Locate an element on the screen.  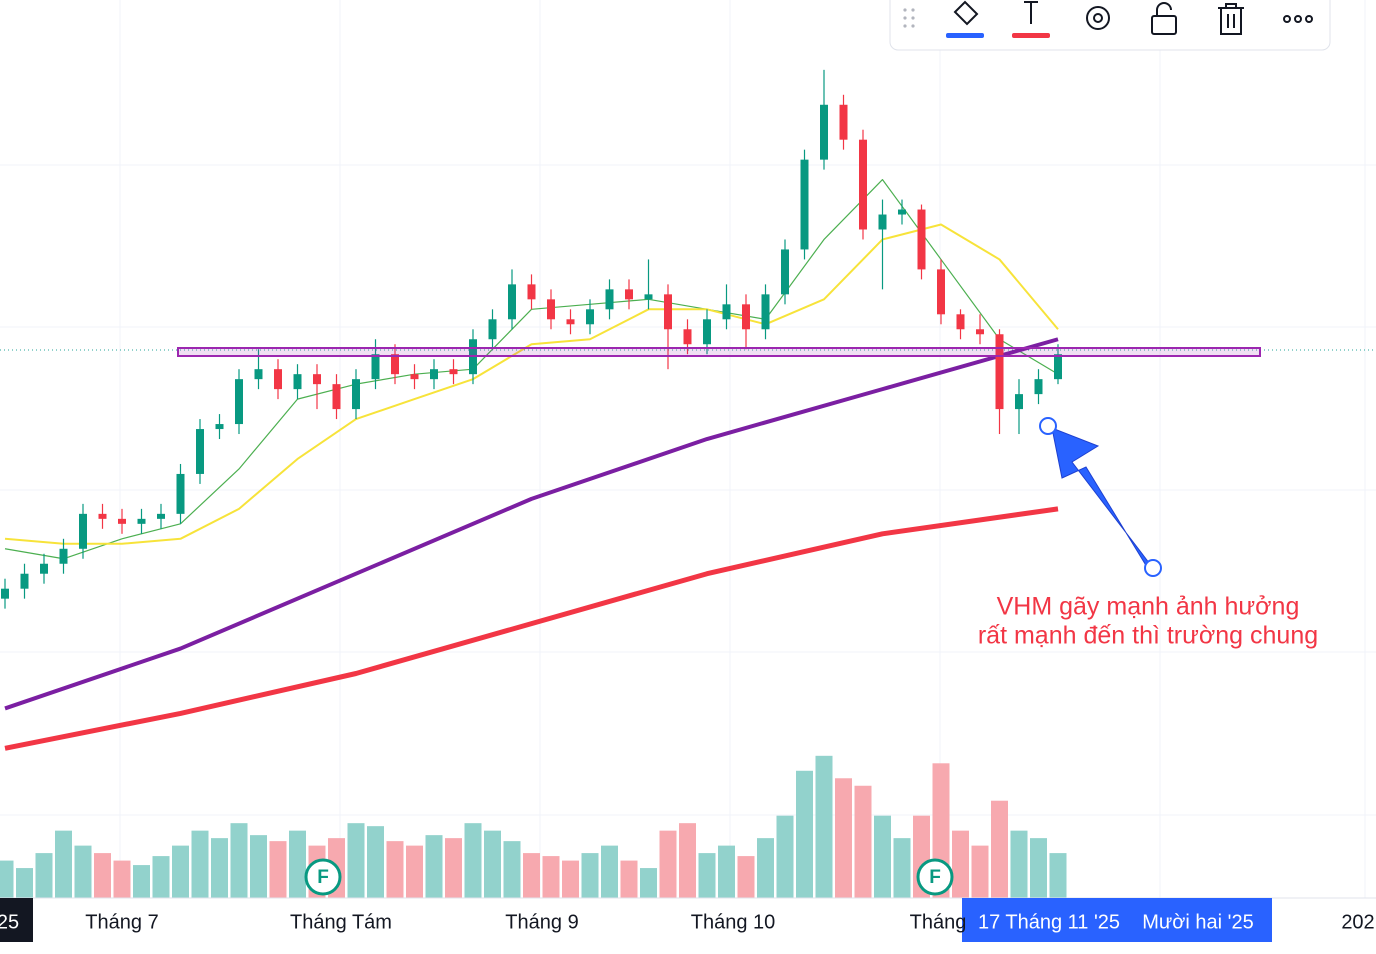
annotation-text: rất mạnh đến thì trường chung is located at coordinates (1148, 636).